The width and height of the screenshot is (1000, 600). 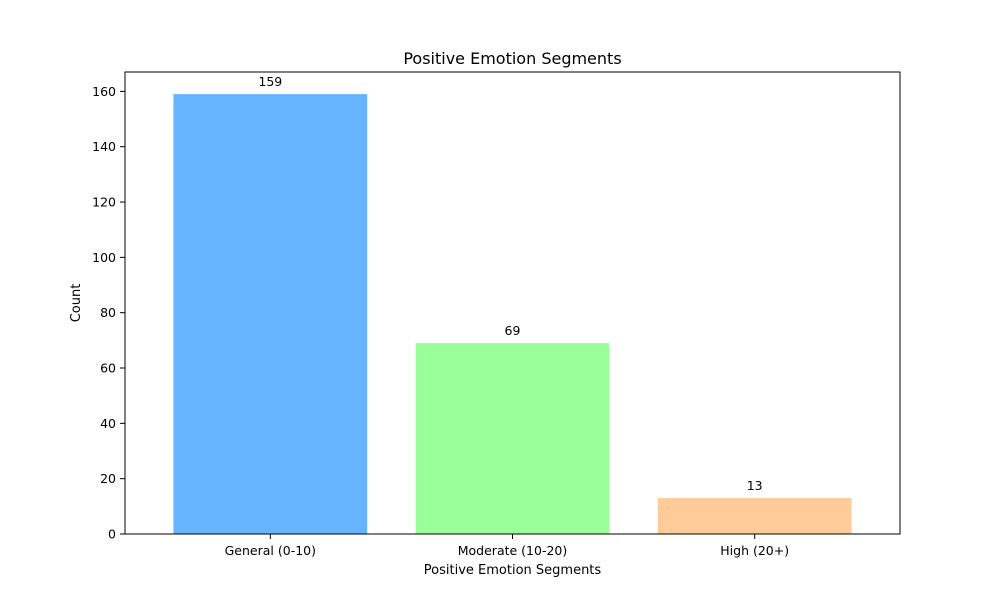 What do you see at coordinates (512, 58) in the screenshot?
I see `chart-title: Positive Emotion Segments` at bounding box center [512, 58].